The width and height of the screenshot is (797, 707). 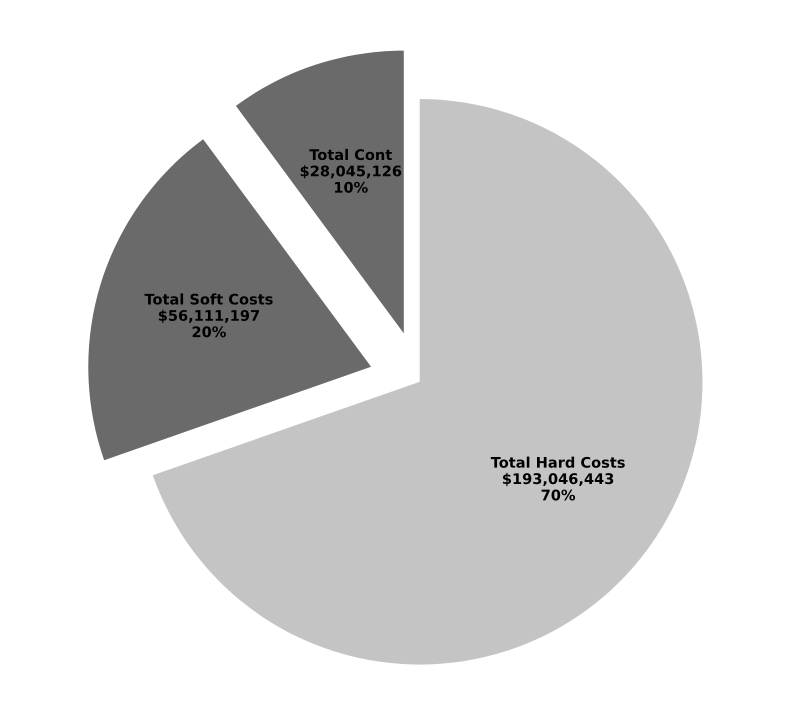 I want to click on slice-label: Total Cont, so click(x=350, y=154).